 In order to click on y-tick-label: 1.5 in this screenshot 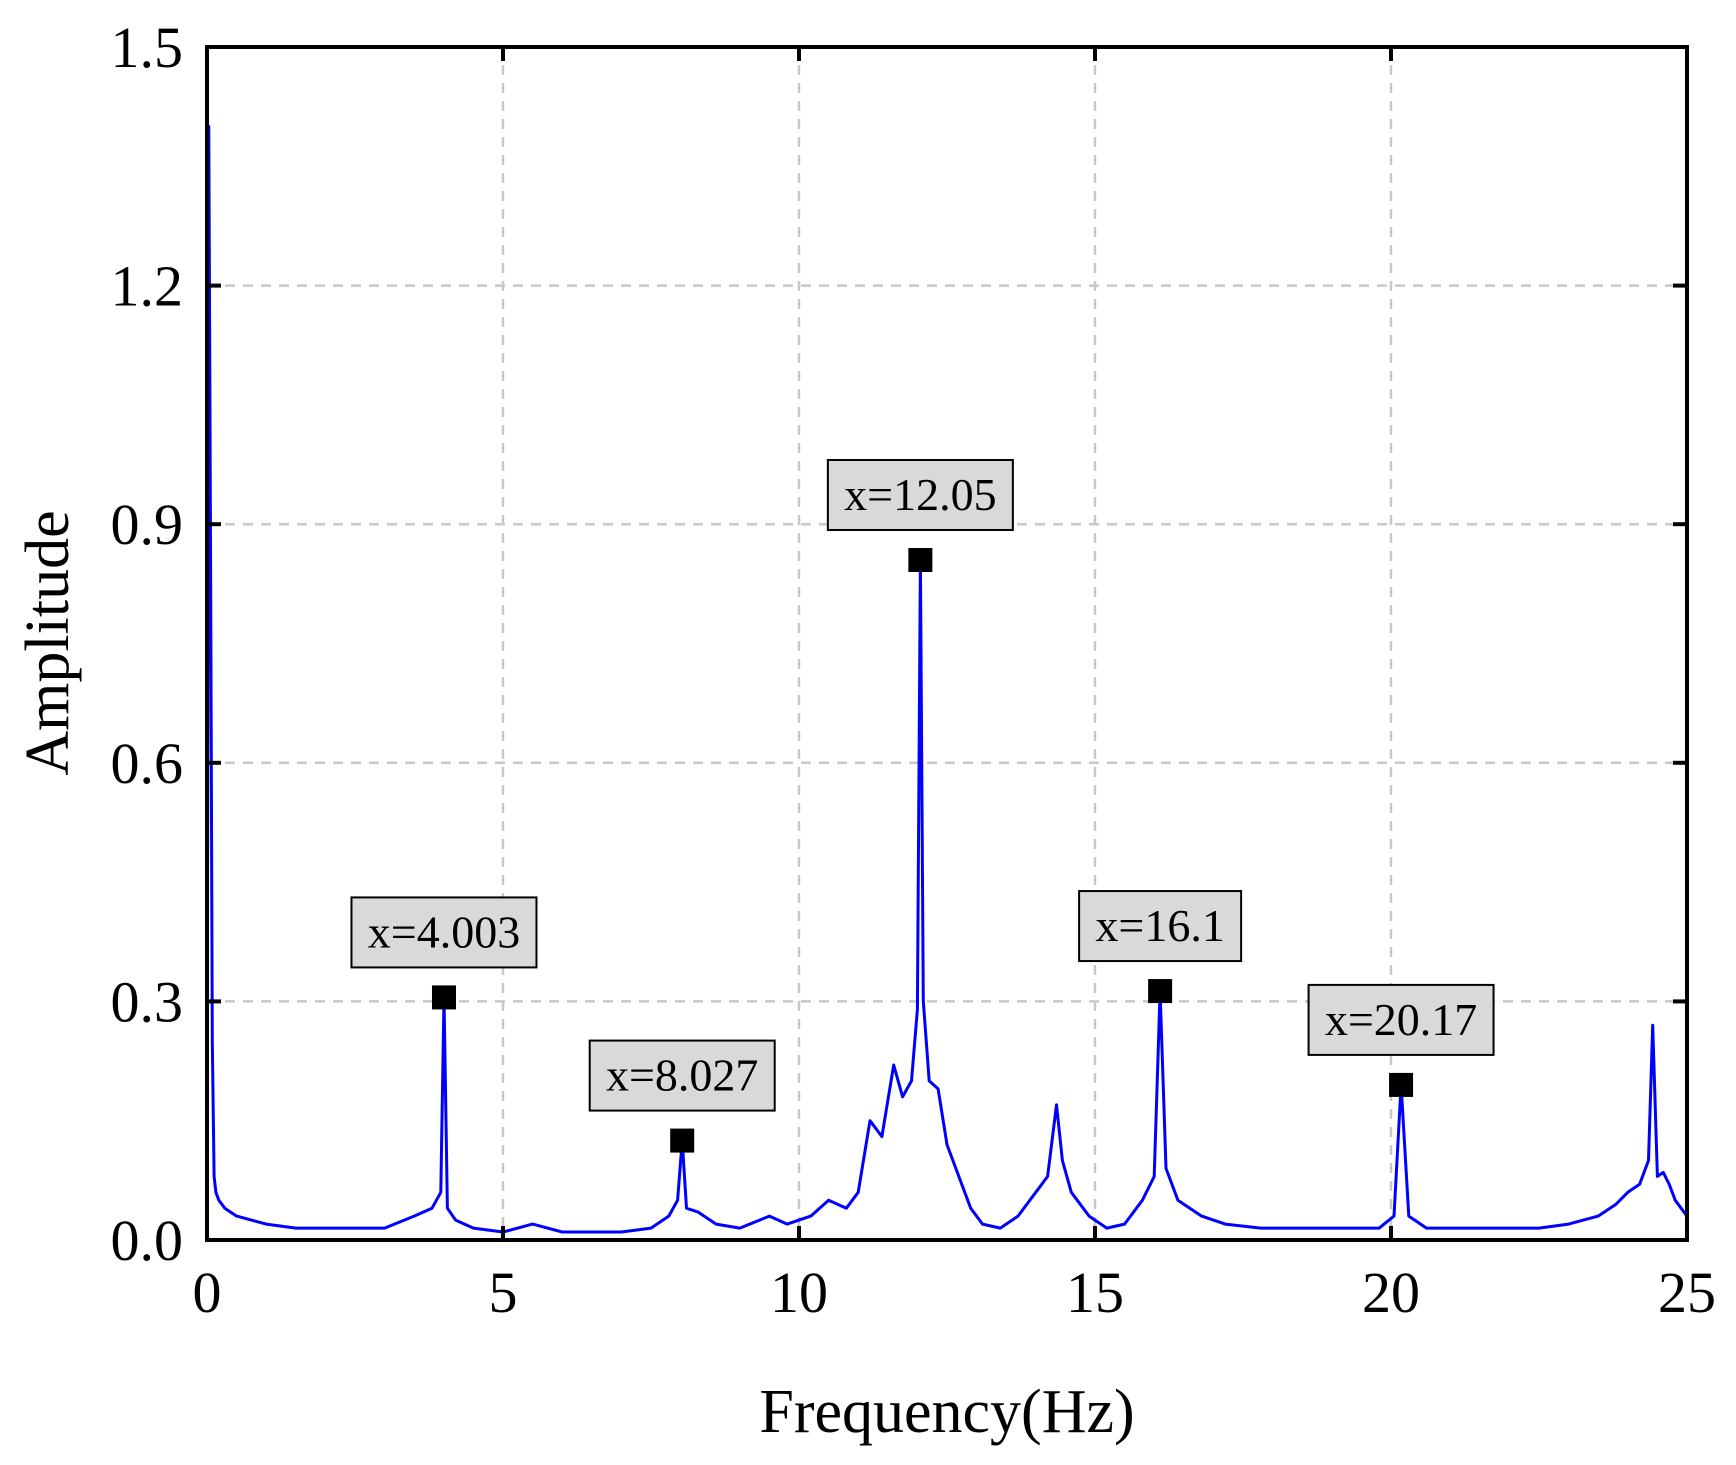, I will do `click(147, 47)`.